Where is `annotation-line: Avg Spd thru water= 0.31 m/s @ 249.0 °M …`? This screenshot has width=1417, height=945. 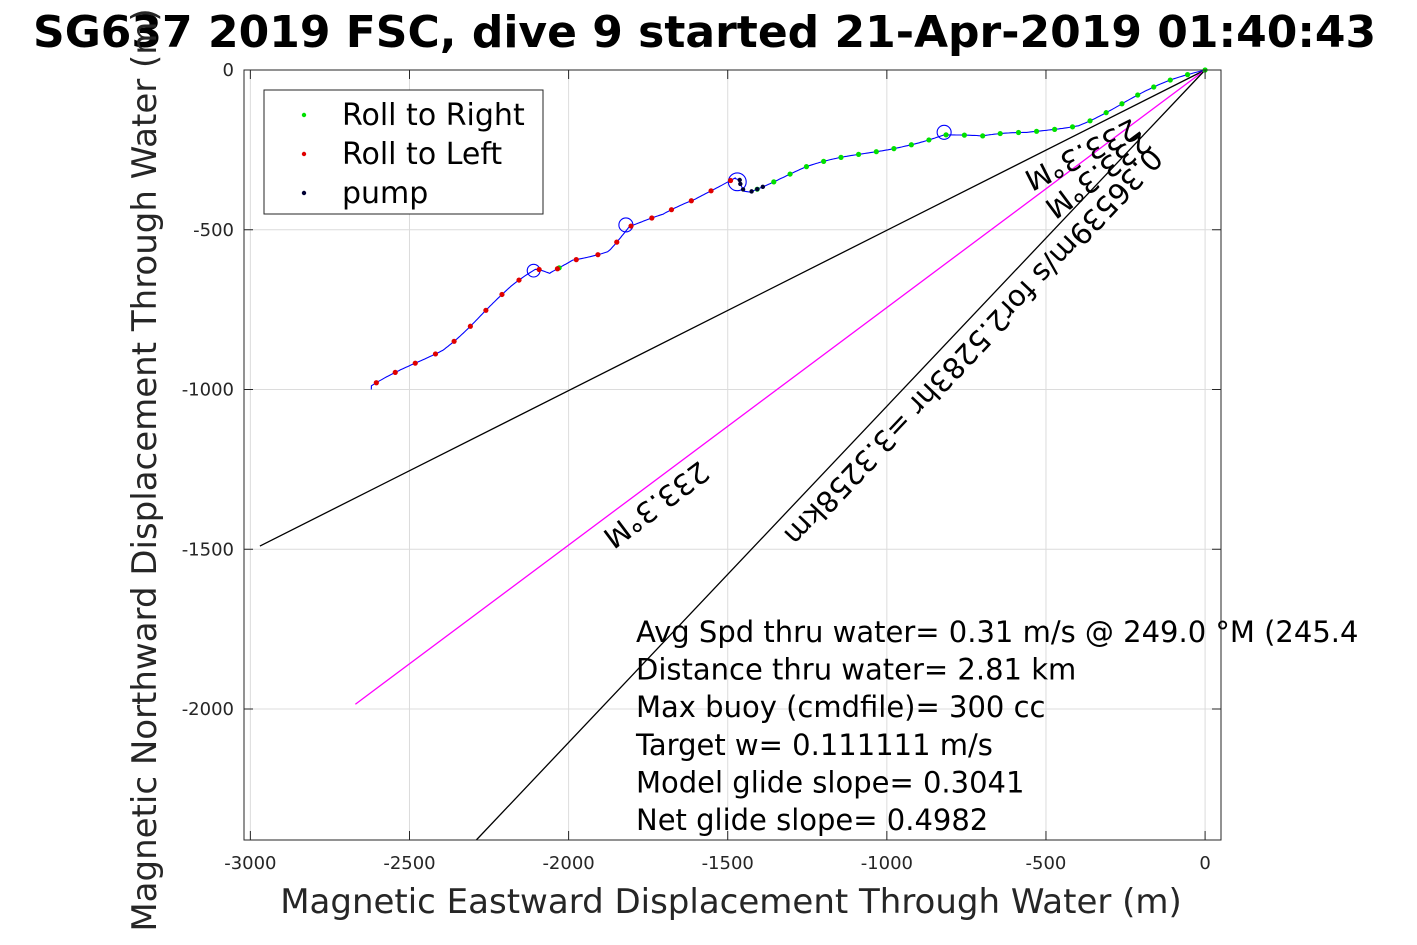 annotation-line: Avg Spd thru water= 0.31 m/s @ 249.0 °M … is located at coordinates (997, 632).